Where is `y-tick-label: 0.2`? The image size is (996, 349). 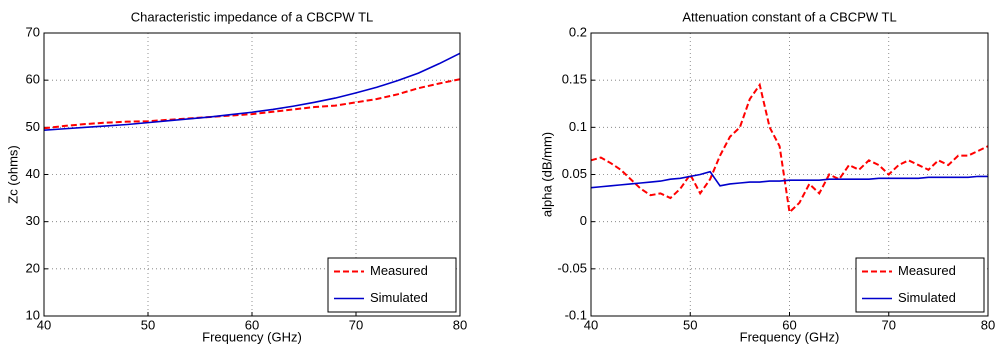
y-tick-label: 0.2 is located at coordinates (578, 31).